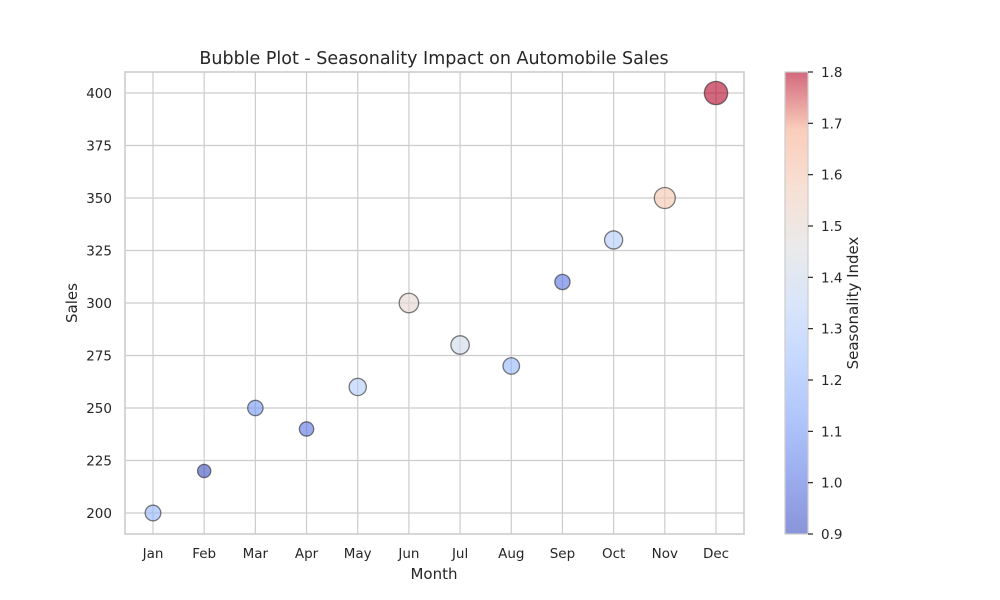 The width and height of the screenshot is (1000, 600). Describe the element at coordinates (358, 554) in the screenshot. I see `x-tick-label: May` at that location.